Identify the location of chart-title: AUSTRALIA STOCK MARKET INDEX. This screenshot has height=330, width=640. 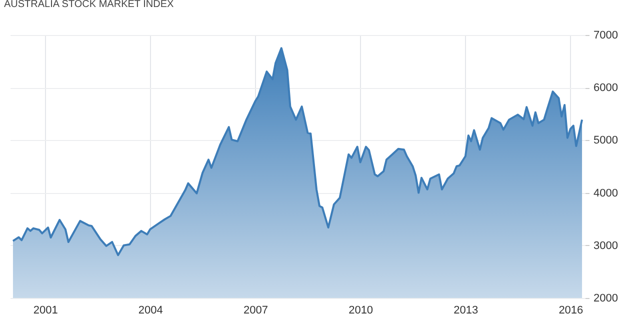
(89, 5).